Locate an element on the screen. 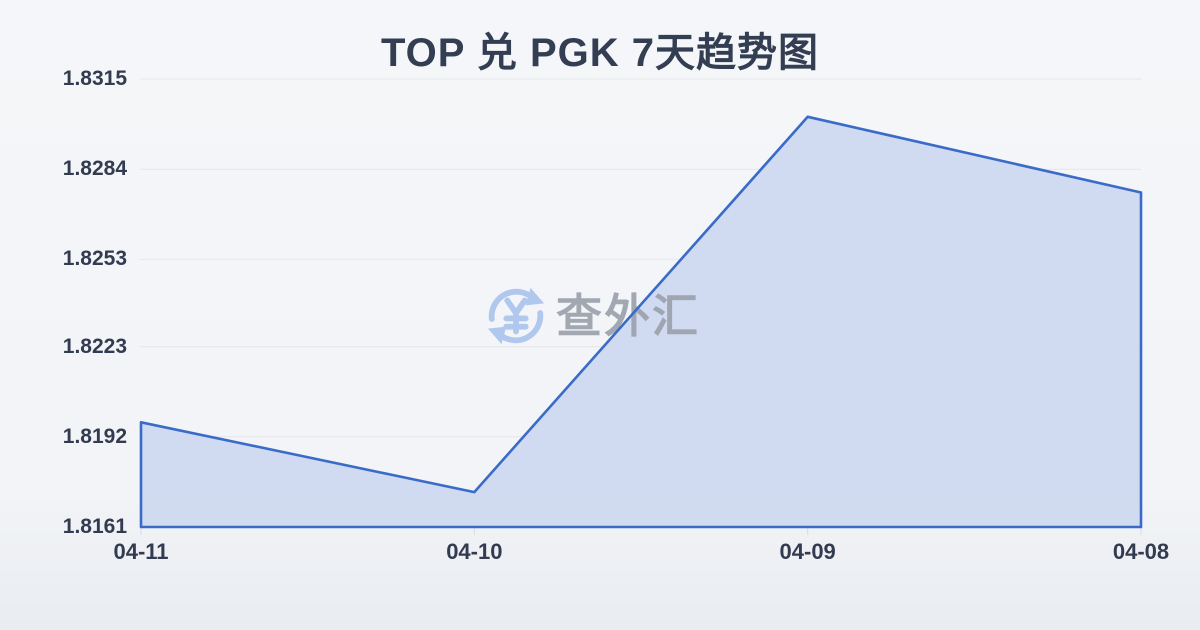 The height and width of the screenshot is (630, 1200). watermark: 查外汇 is located at coordinates (592, 316).